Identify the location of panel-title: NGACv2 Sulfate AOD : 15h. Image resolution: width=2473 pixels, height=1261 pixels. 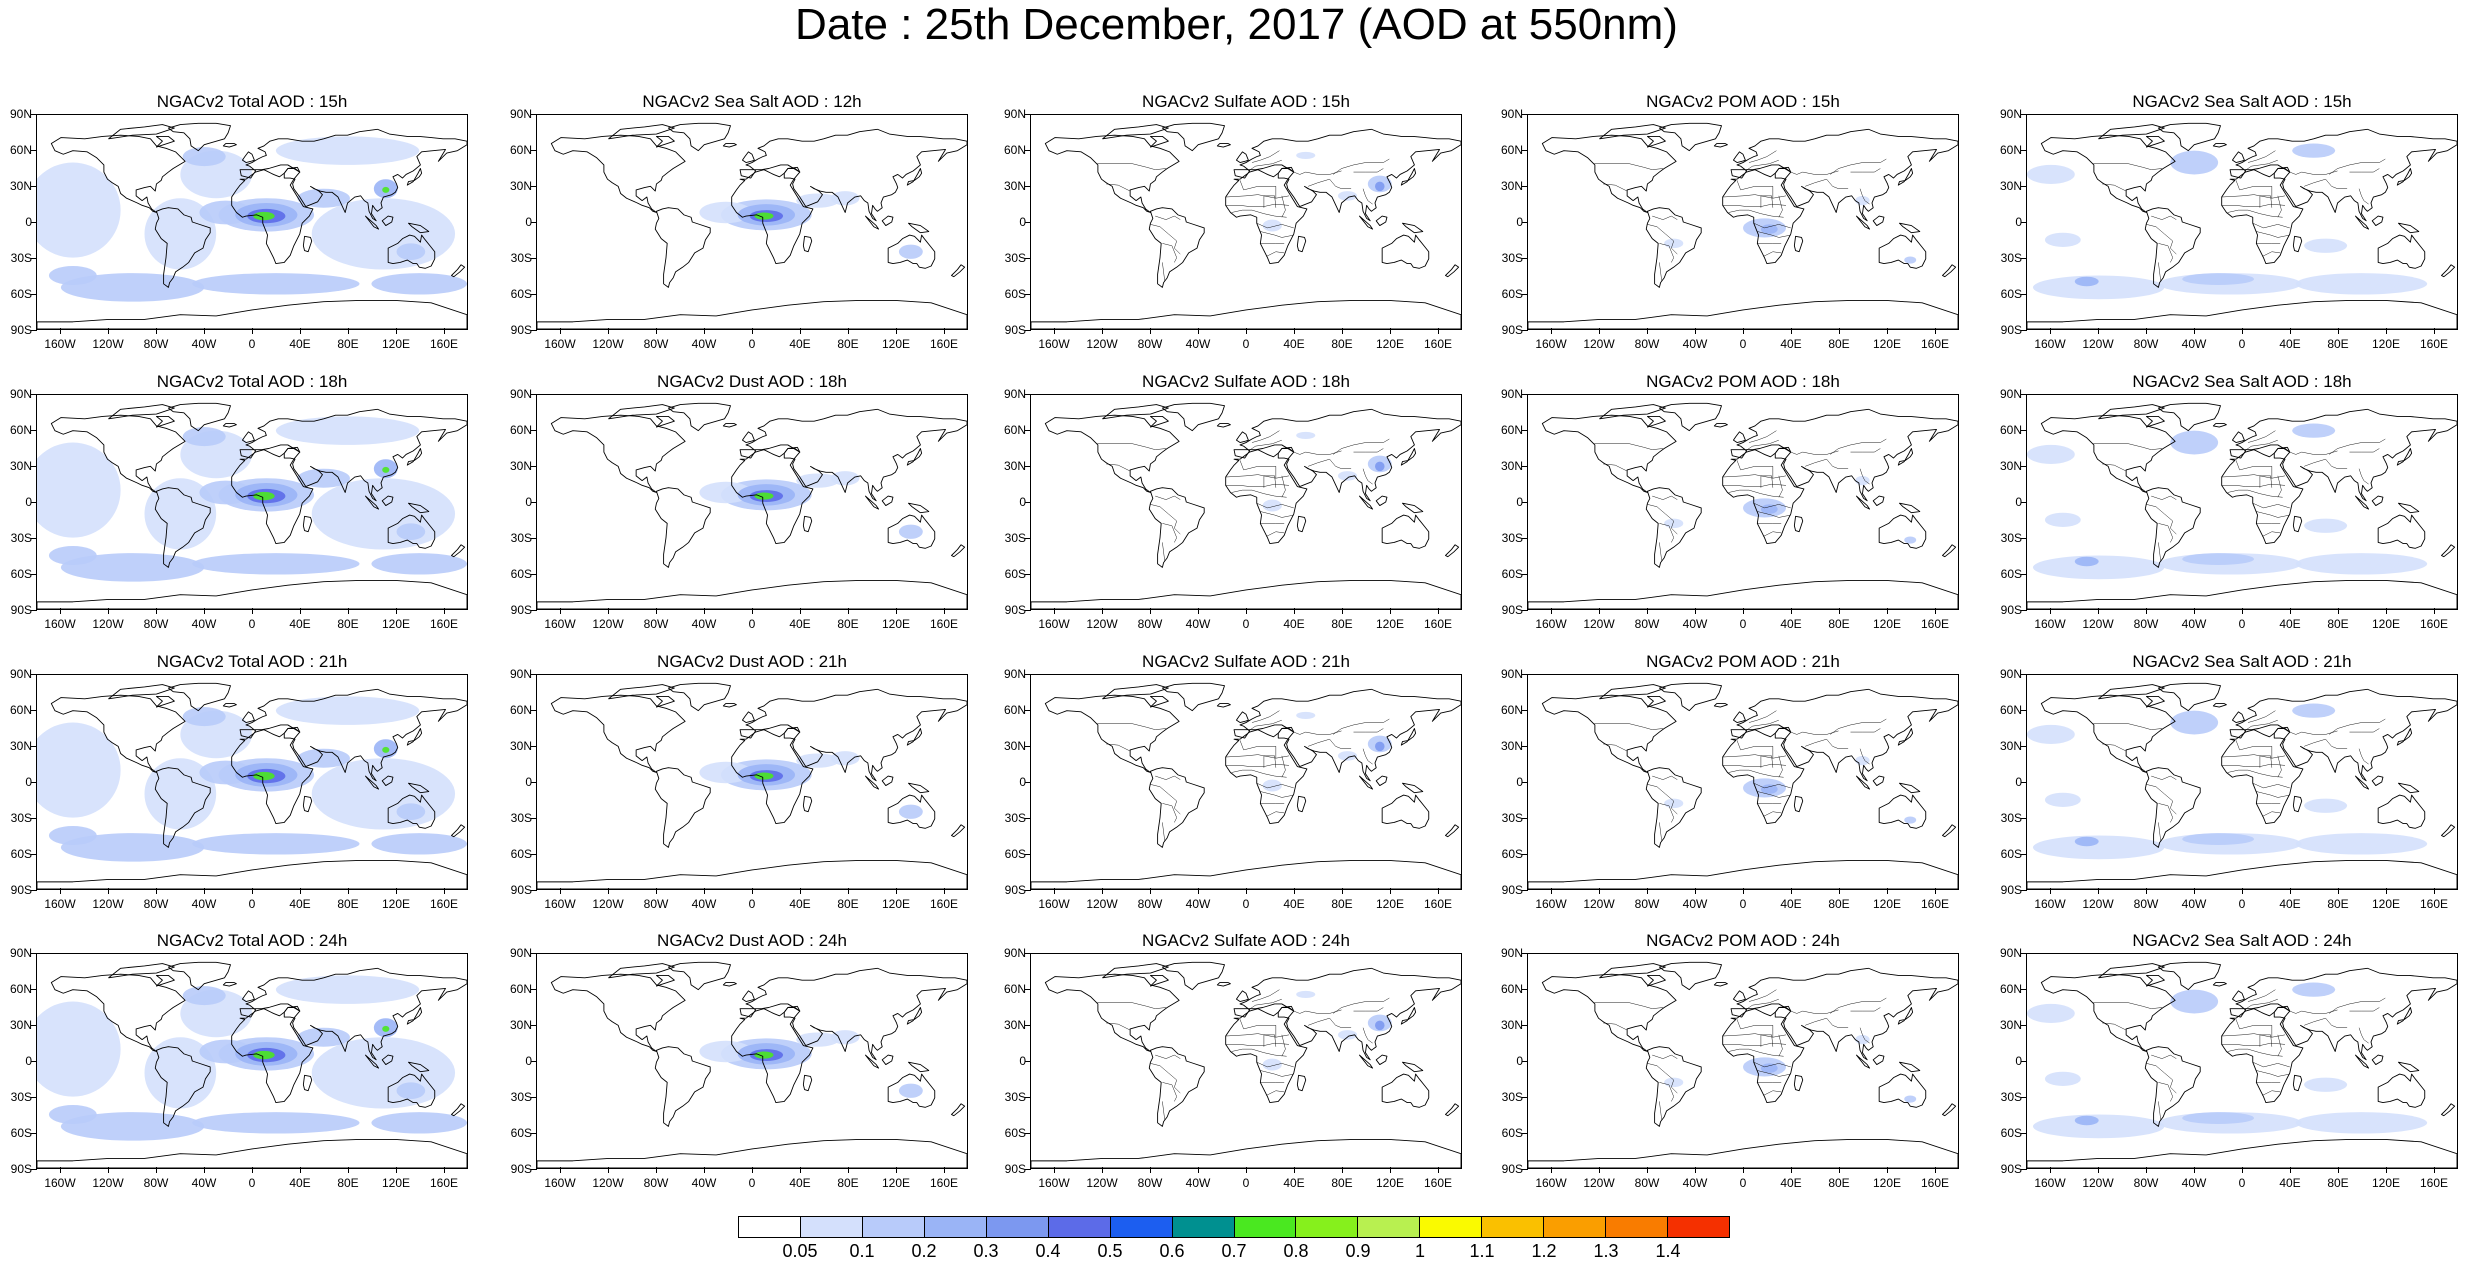
(1246, 101).